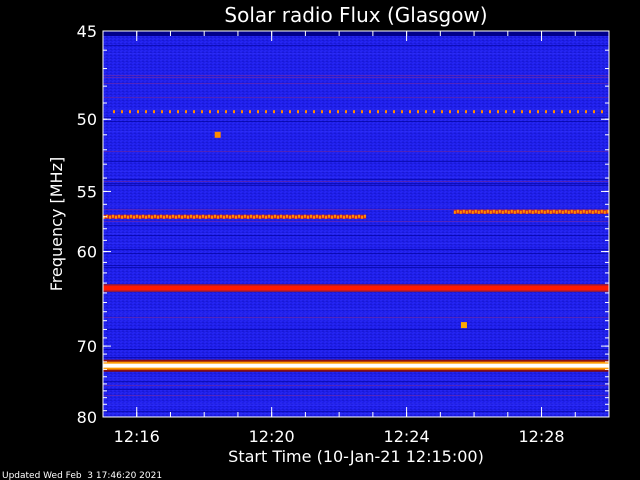  Describe the element at coordinates (541, 436) in the screenshot. I see `x-tick-label: 12:28` at that location.